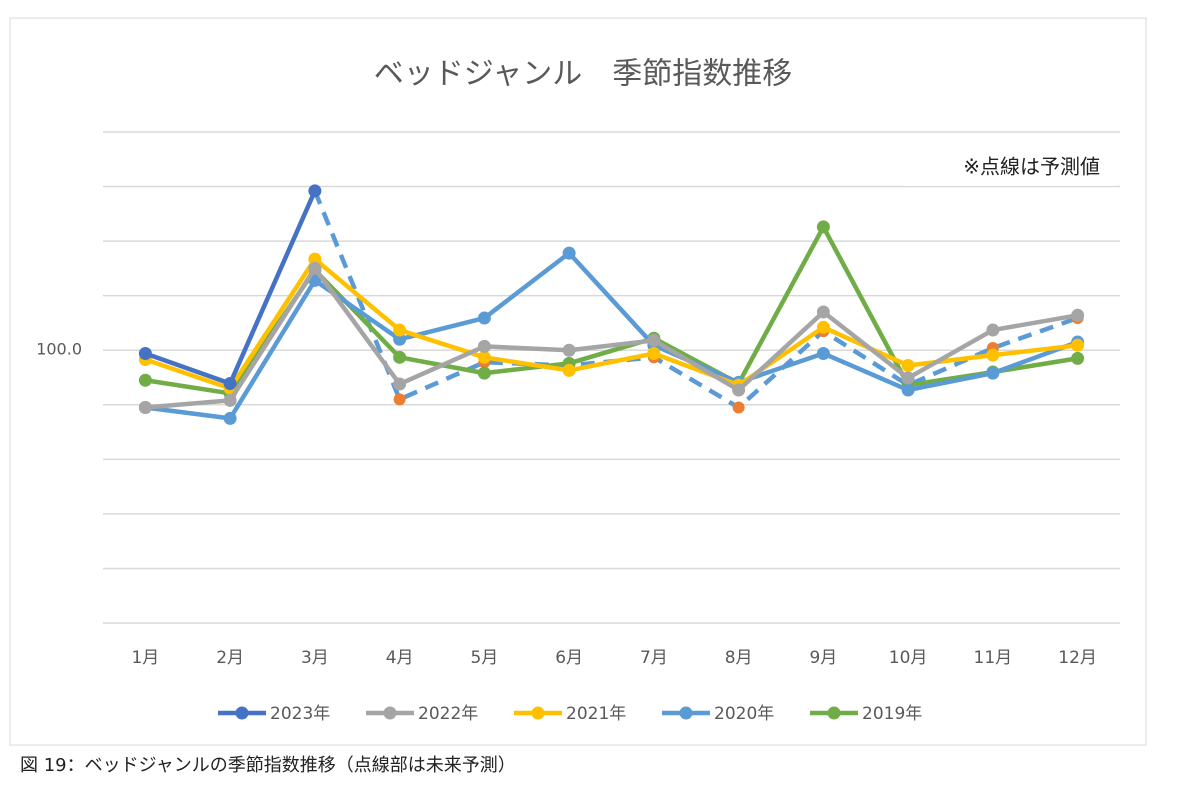 This screenshot has height=806, width=1186. What do you see at coordinates (892, 714) in the screenshot?
I see `legend-label: 2019年` at bounding box center [892, 714].